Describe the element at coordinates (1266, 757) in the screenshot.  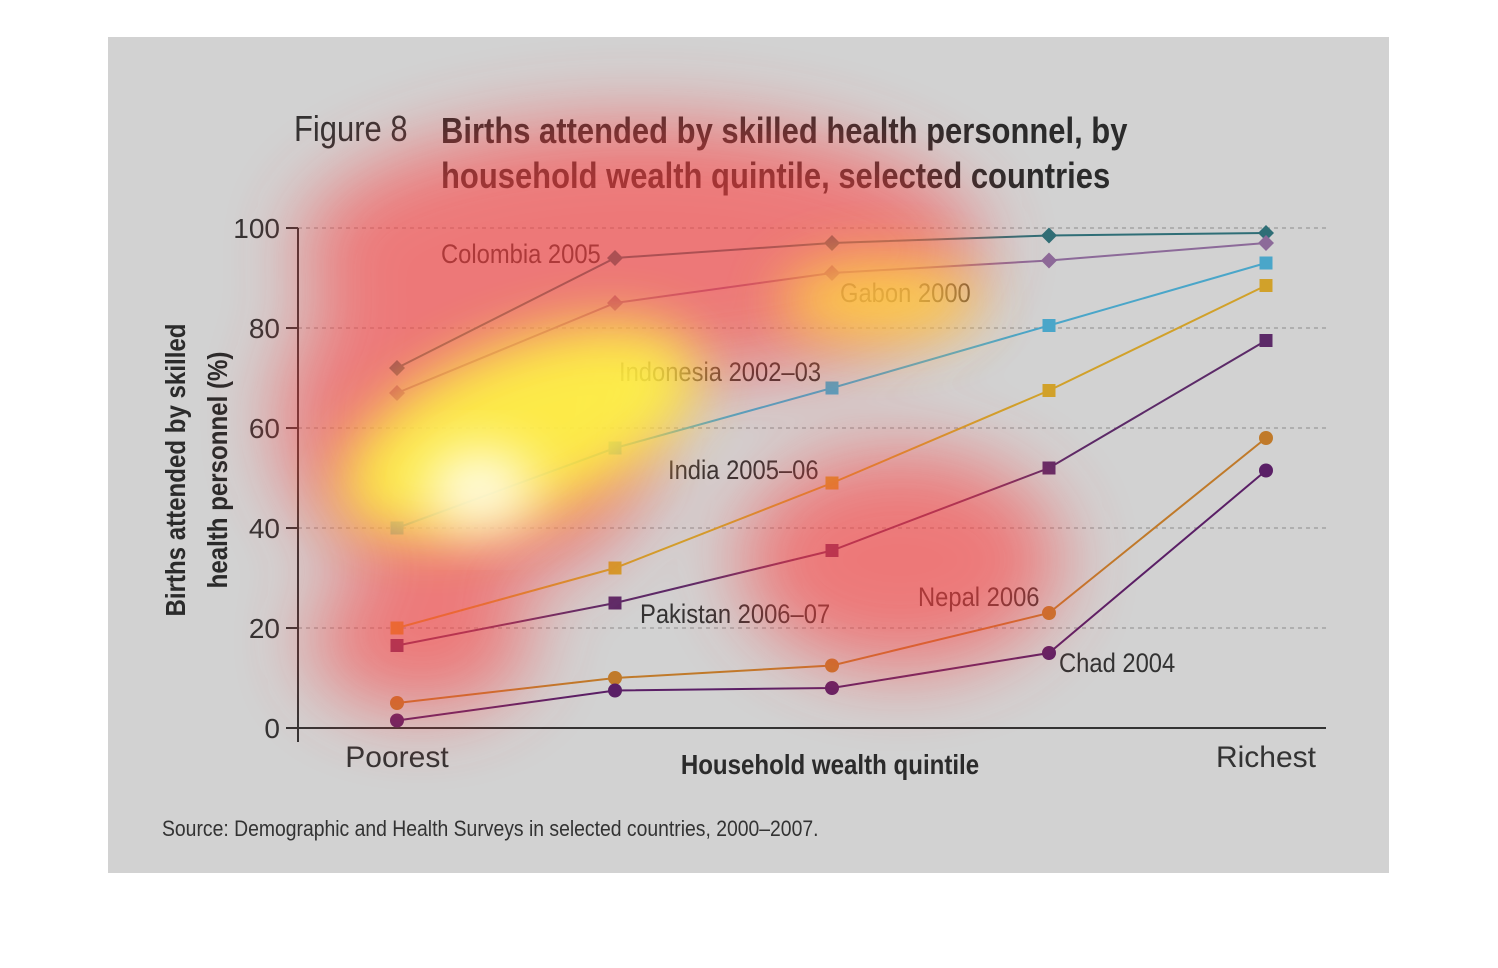
I see `x-tick-label: Richest` at that location.